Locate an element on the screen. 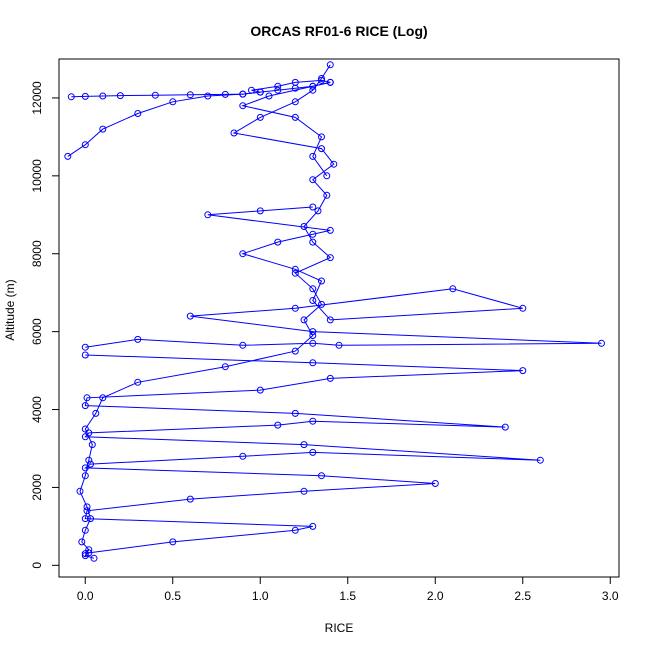 This screenshot has width=650, height=650. x-tick-label: 2.0 is located at coordinates (435, 596).